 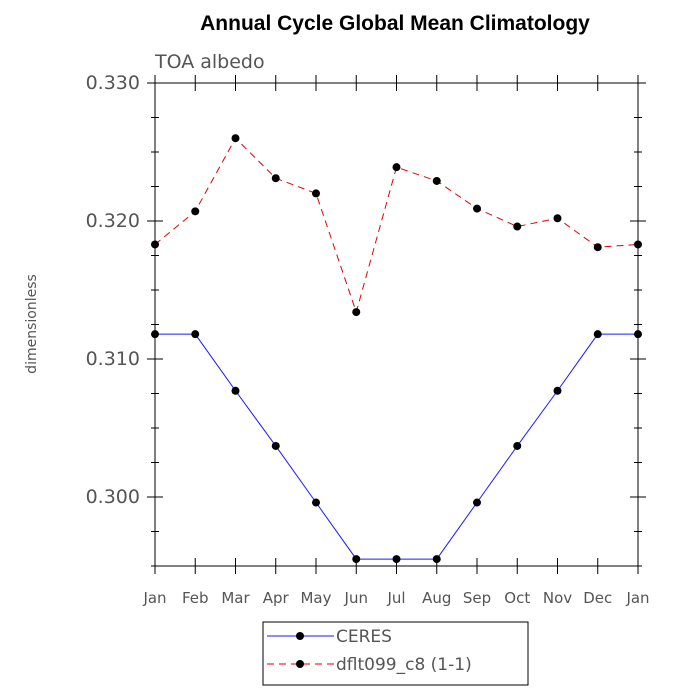 I want to click on x-tick-label: Sep, so click(x=477, y=598).